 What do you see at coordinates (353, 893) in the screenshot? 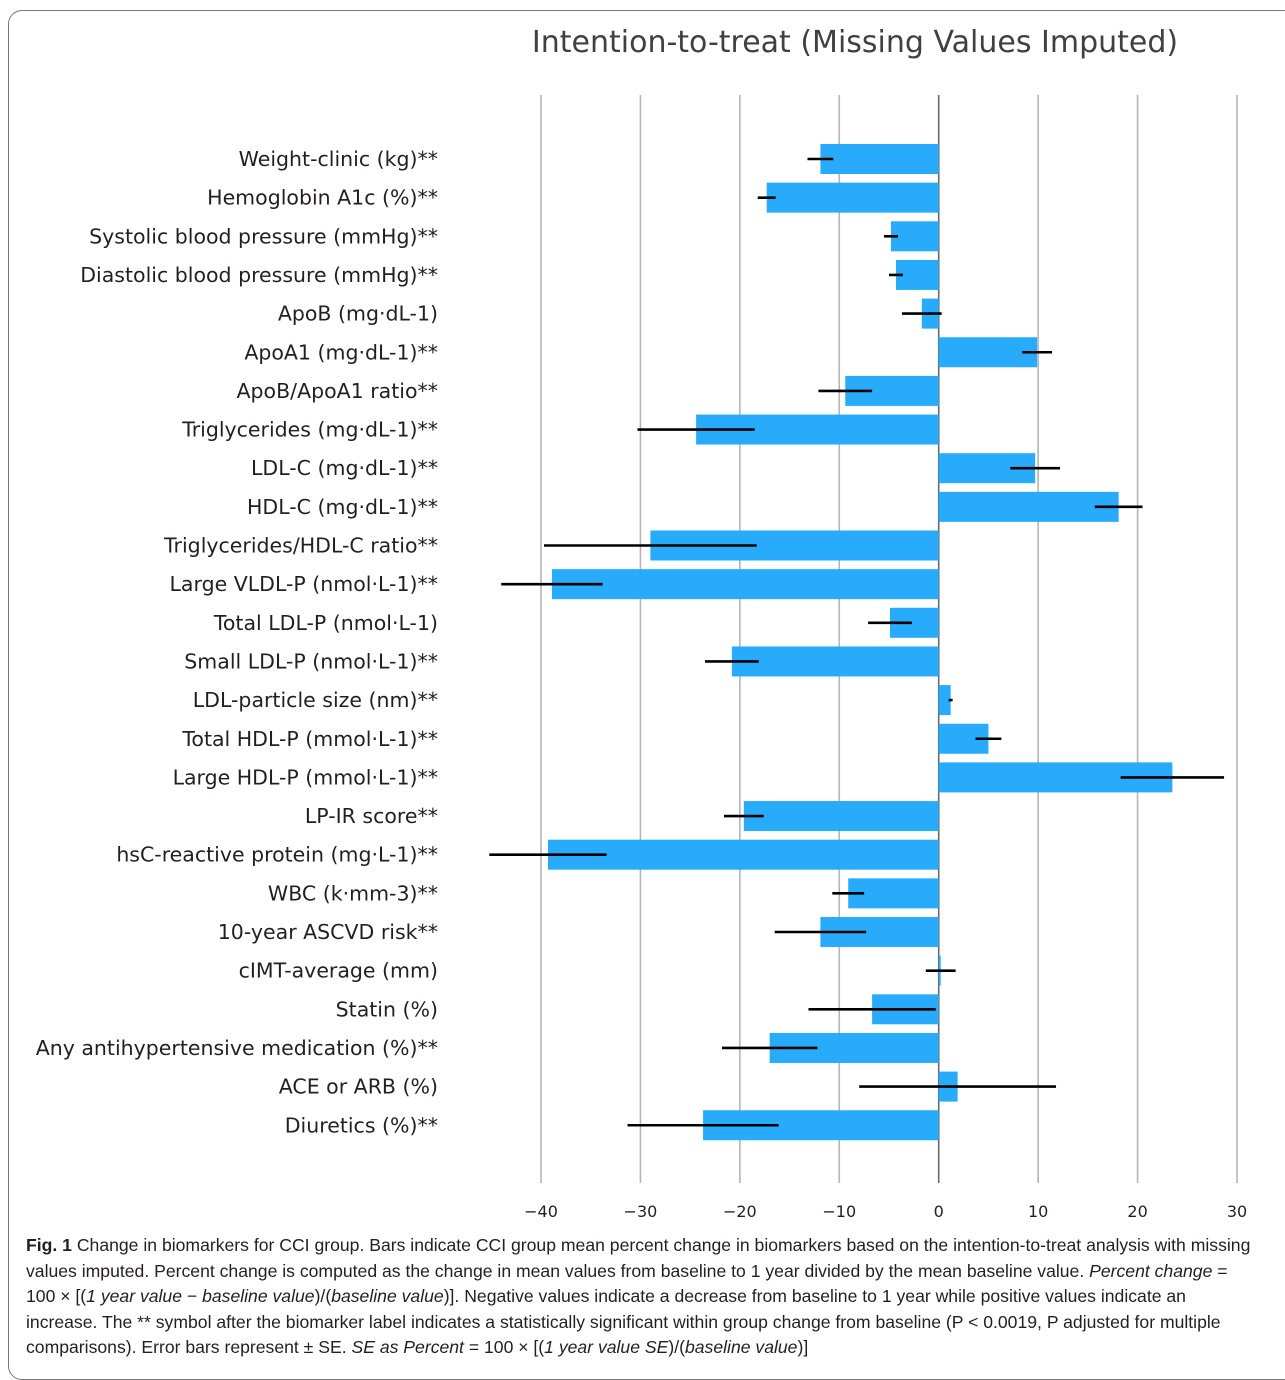
I see `category-label: WBC (k·mm-3)**` at bounding box center [353, 893].